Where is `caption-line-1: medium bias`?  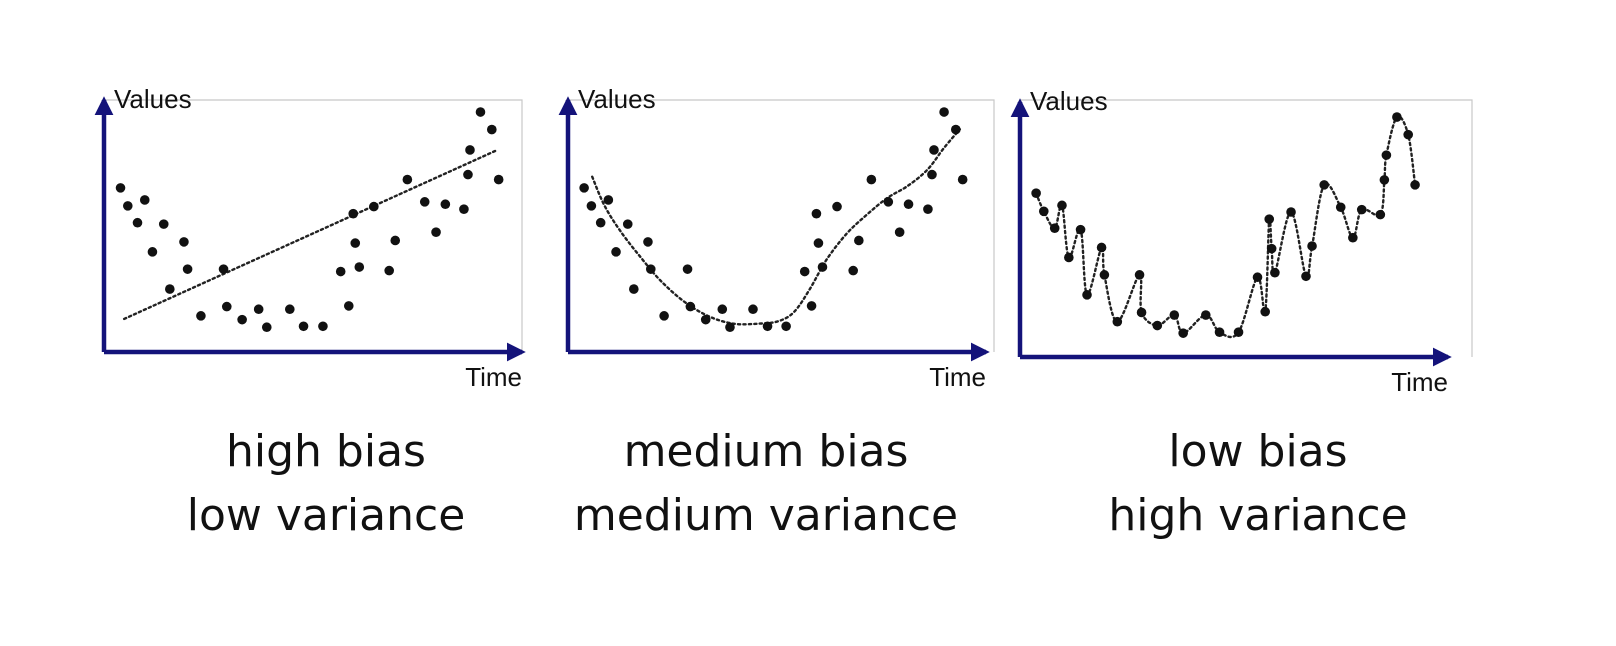 caption-line-1: medium bias is located at coordinates (766, 451).